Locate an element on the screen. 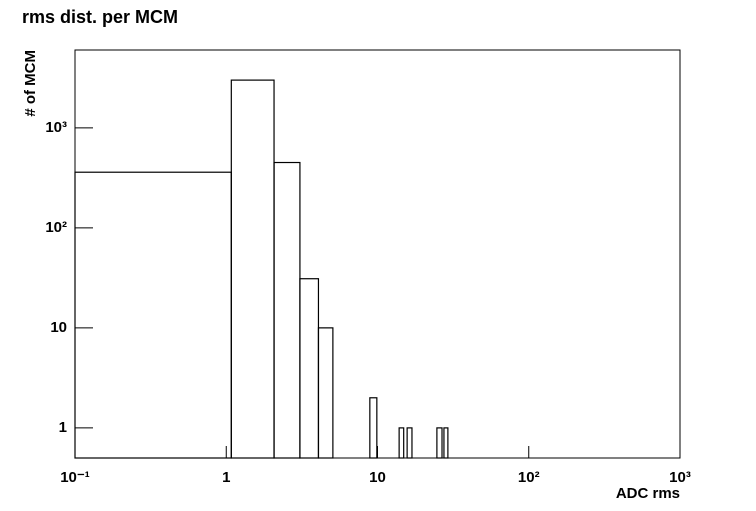 This screenshot has height=511, width=756. x-axis-label: ADC rms is located at coordinates (648, 493).